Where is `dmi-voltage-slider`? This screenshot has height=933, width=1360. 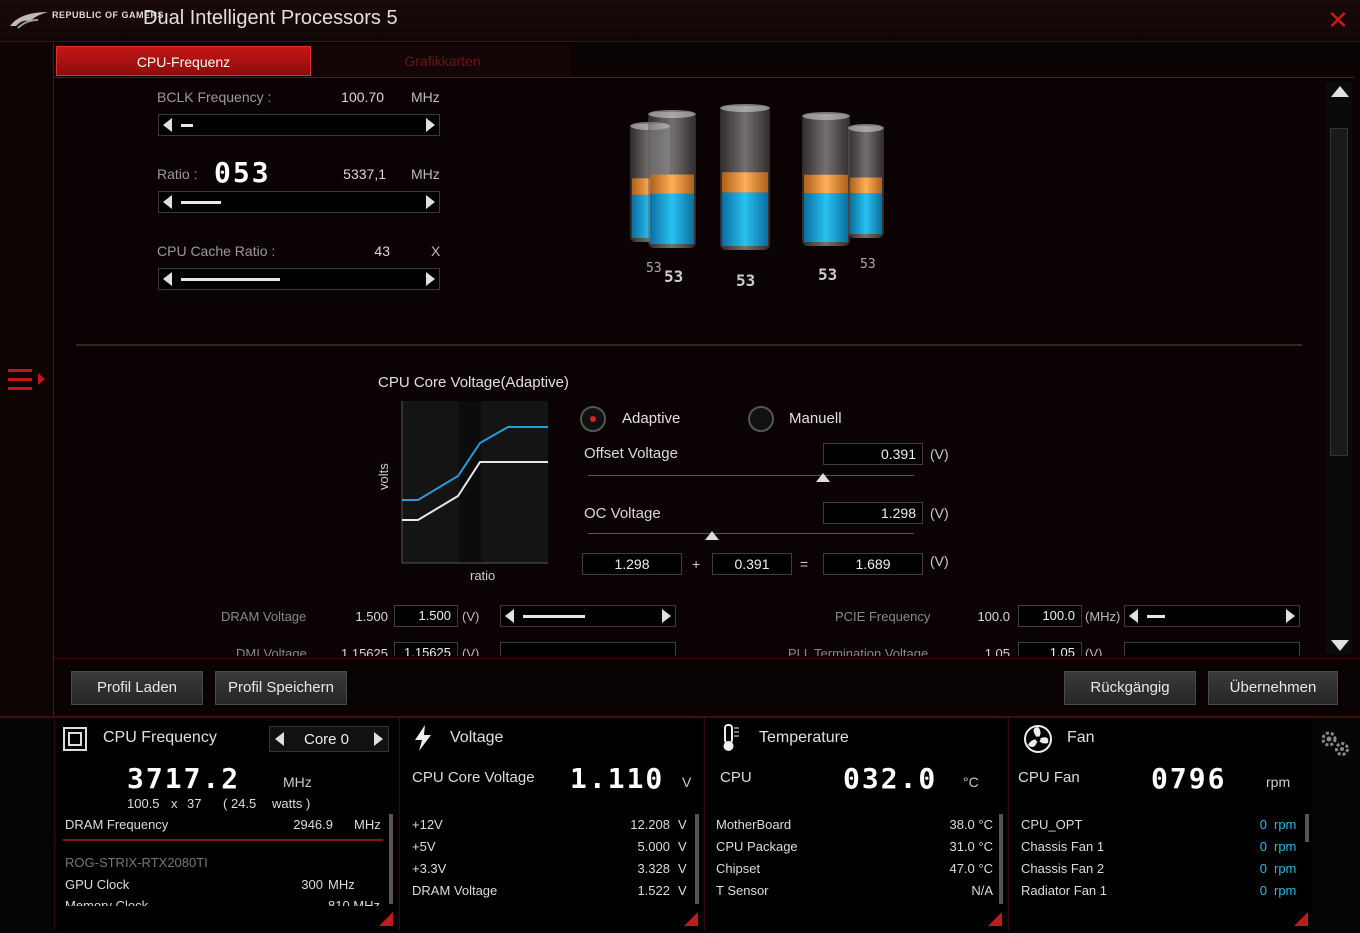
dmi-voltage-slider is located at coordinates (588, 649).